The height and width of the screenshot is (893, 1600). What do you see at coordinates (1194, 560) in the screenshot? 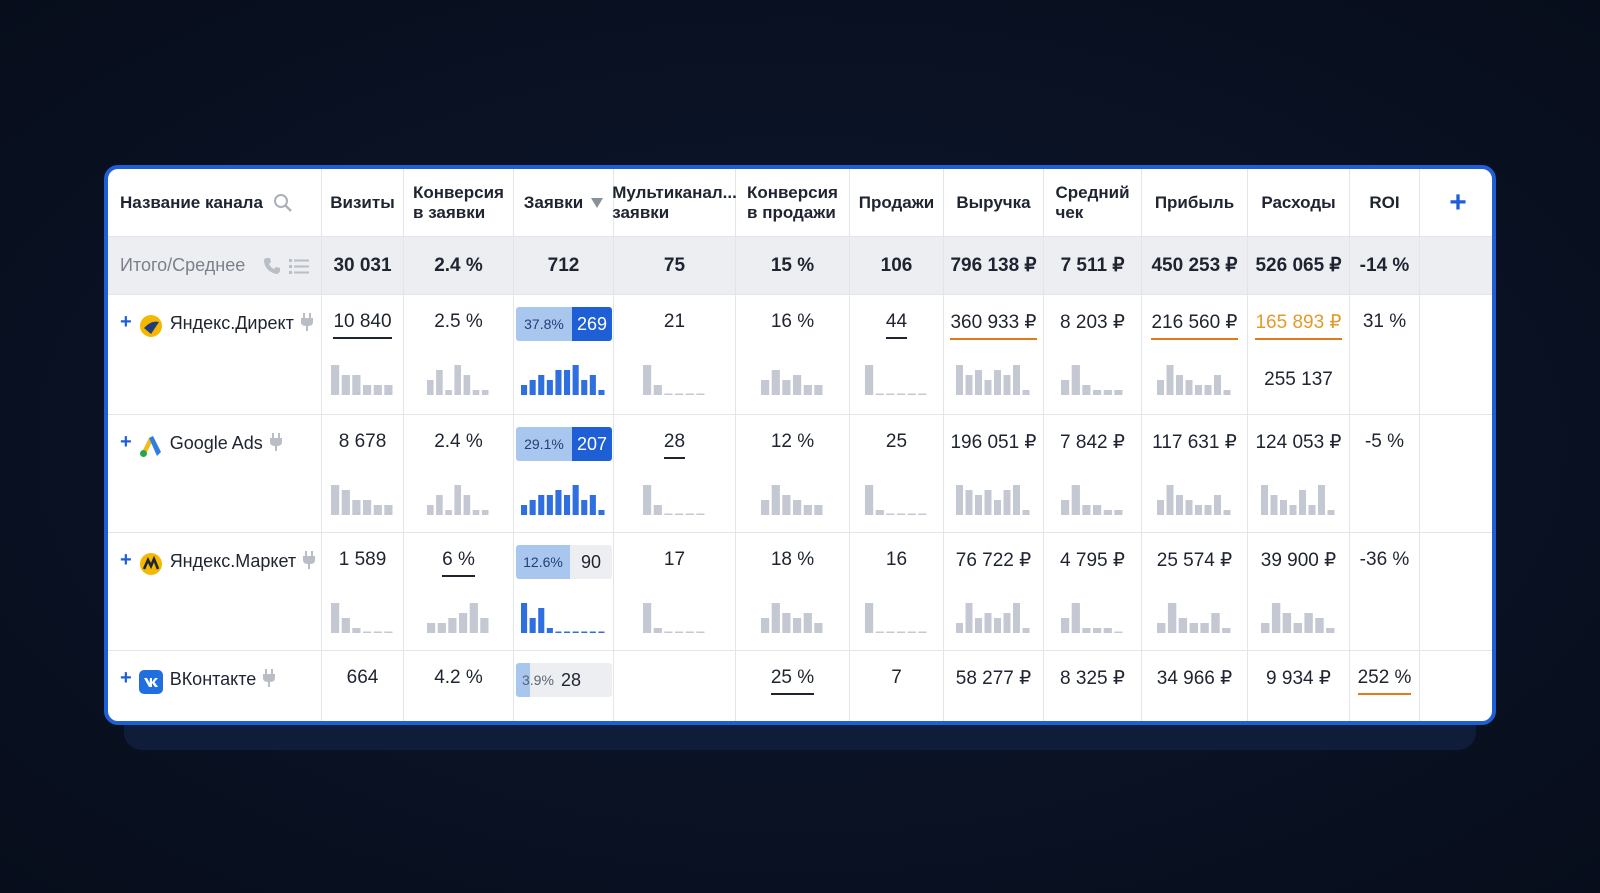
I see `value: 25 574 ₽` at bounding box center [1194, 560].